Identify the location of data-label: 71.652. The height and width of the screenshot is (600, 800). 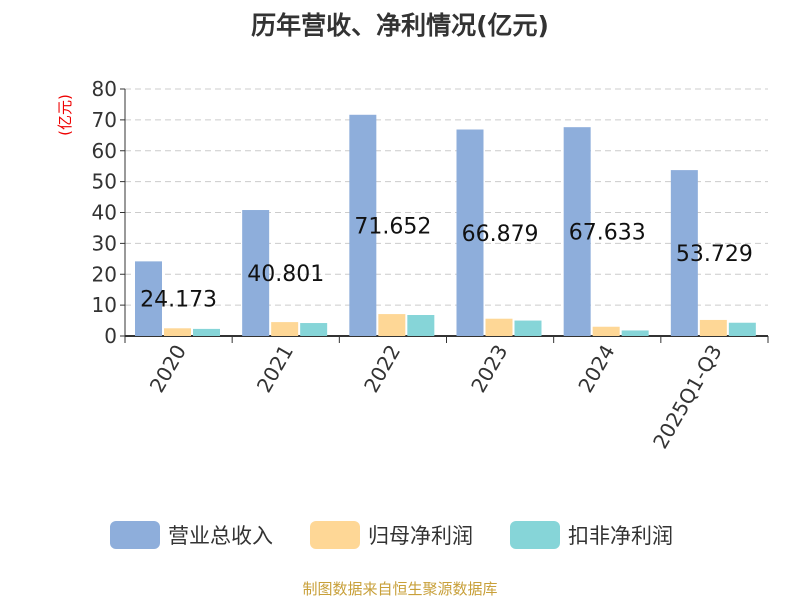
(392, 226).